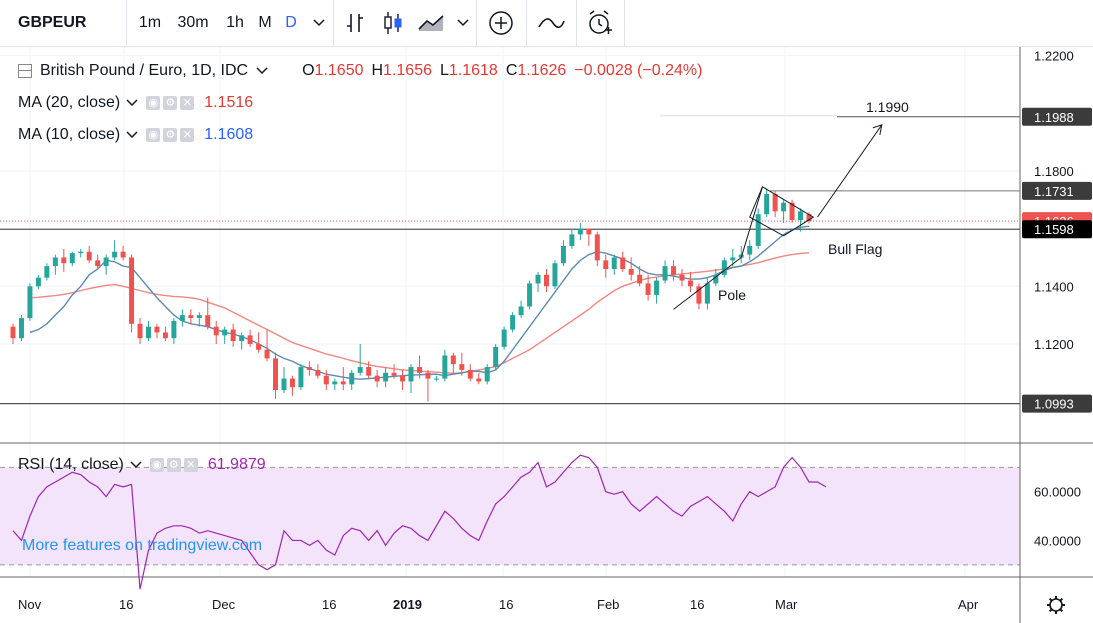 The height and width of the screenshot is (623, 1093). I want to click on ma20-value: 1.1516, so click(229, 102).